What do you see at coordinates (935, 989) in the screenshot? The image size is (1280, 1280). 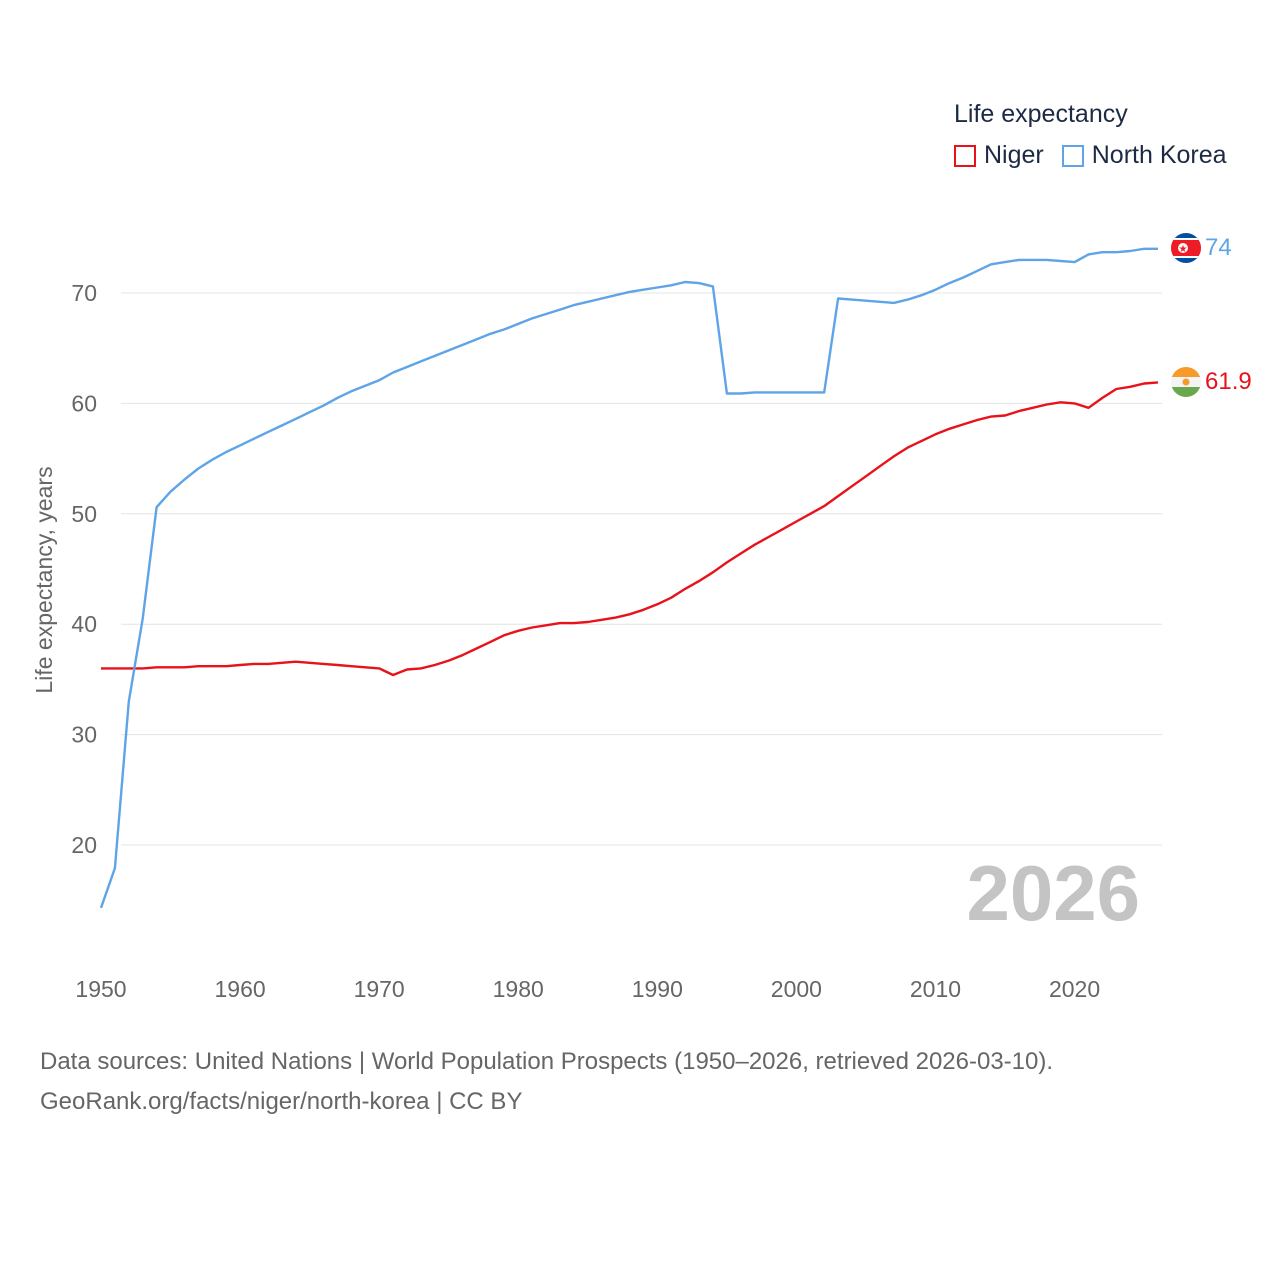 I see `x-tick-label: 2010` at bounding box center [935, 989].